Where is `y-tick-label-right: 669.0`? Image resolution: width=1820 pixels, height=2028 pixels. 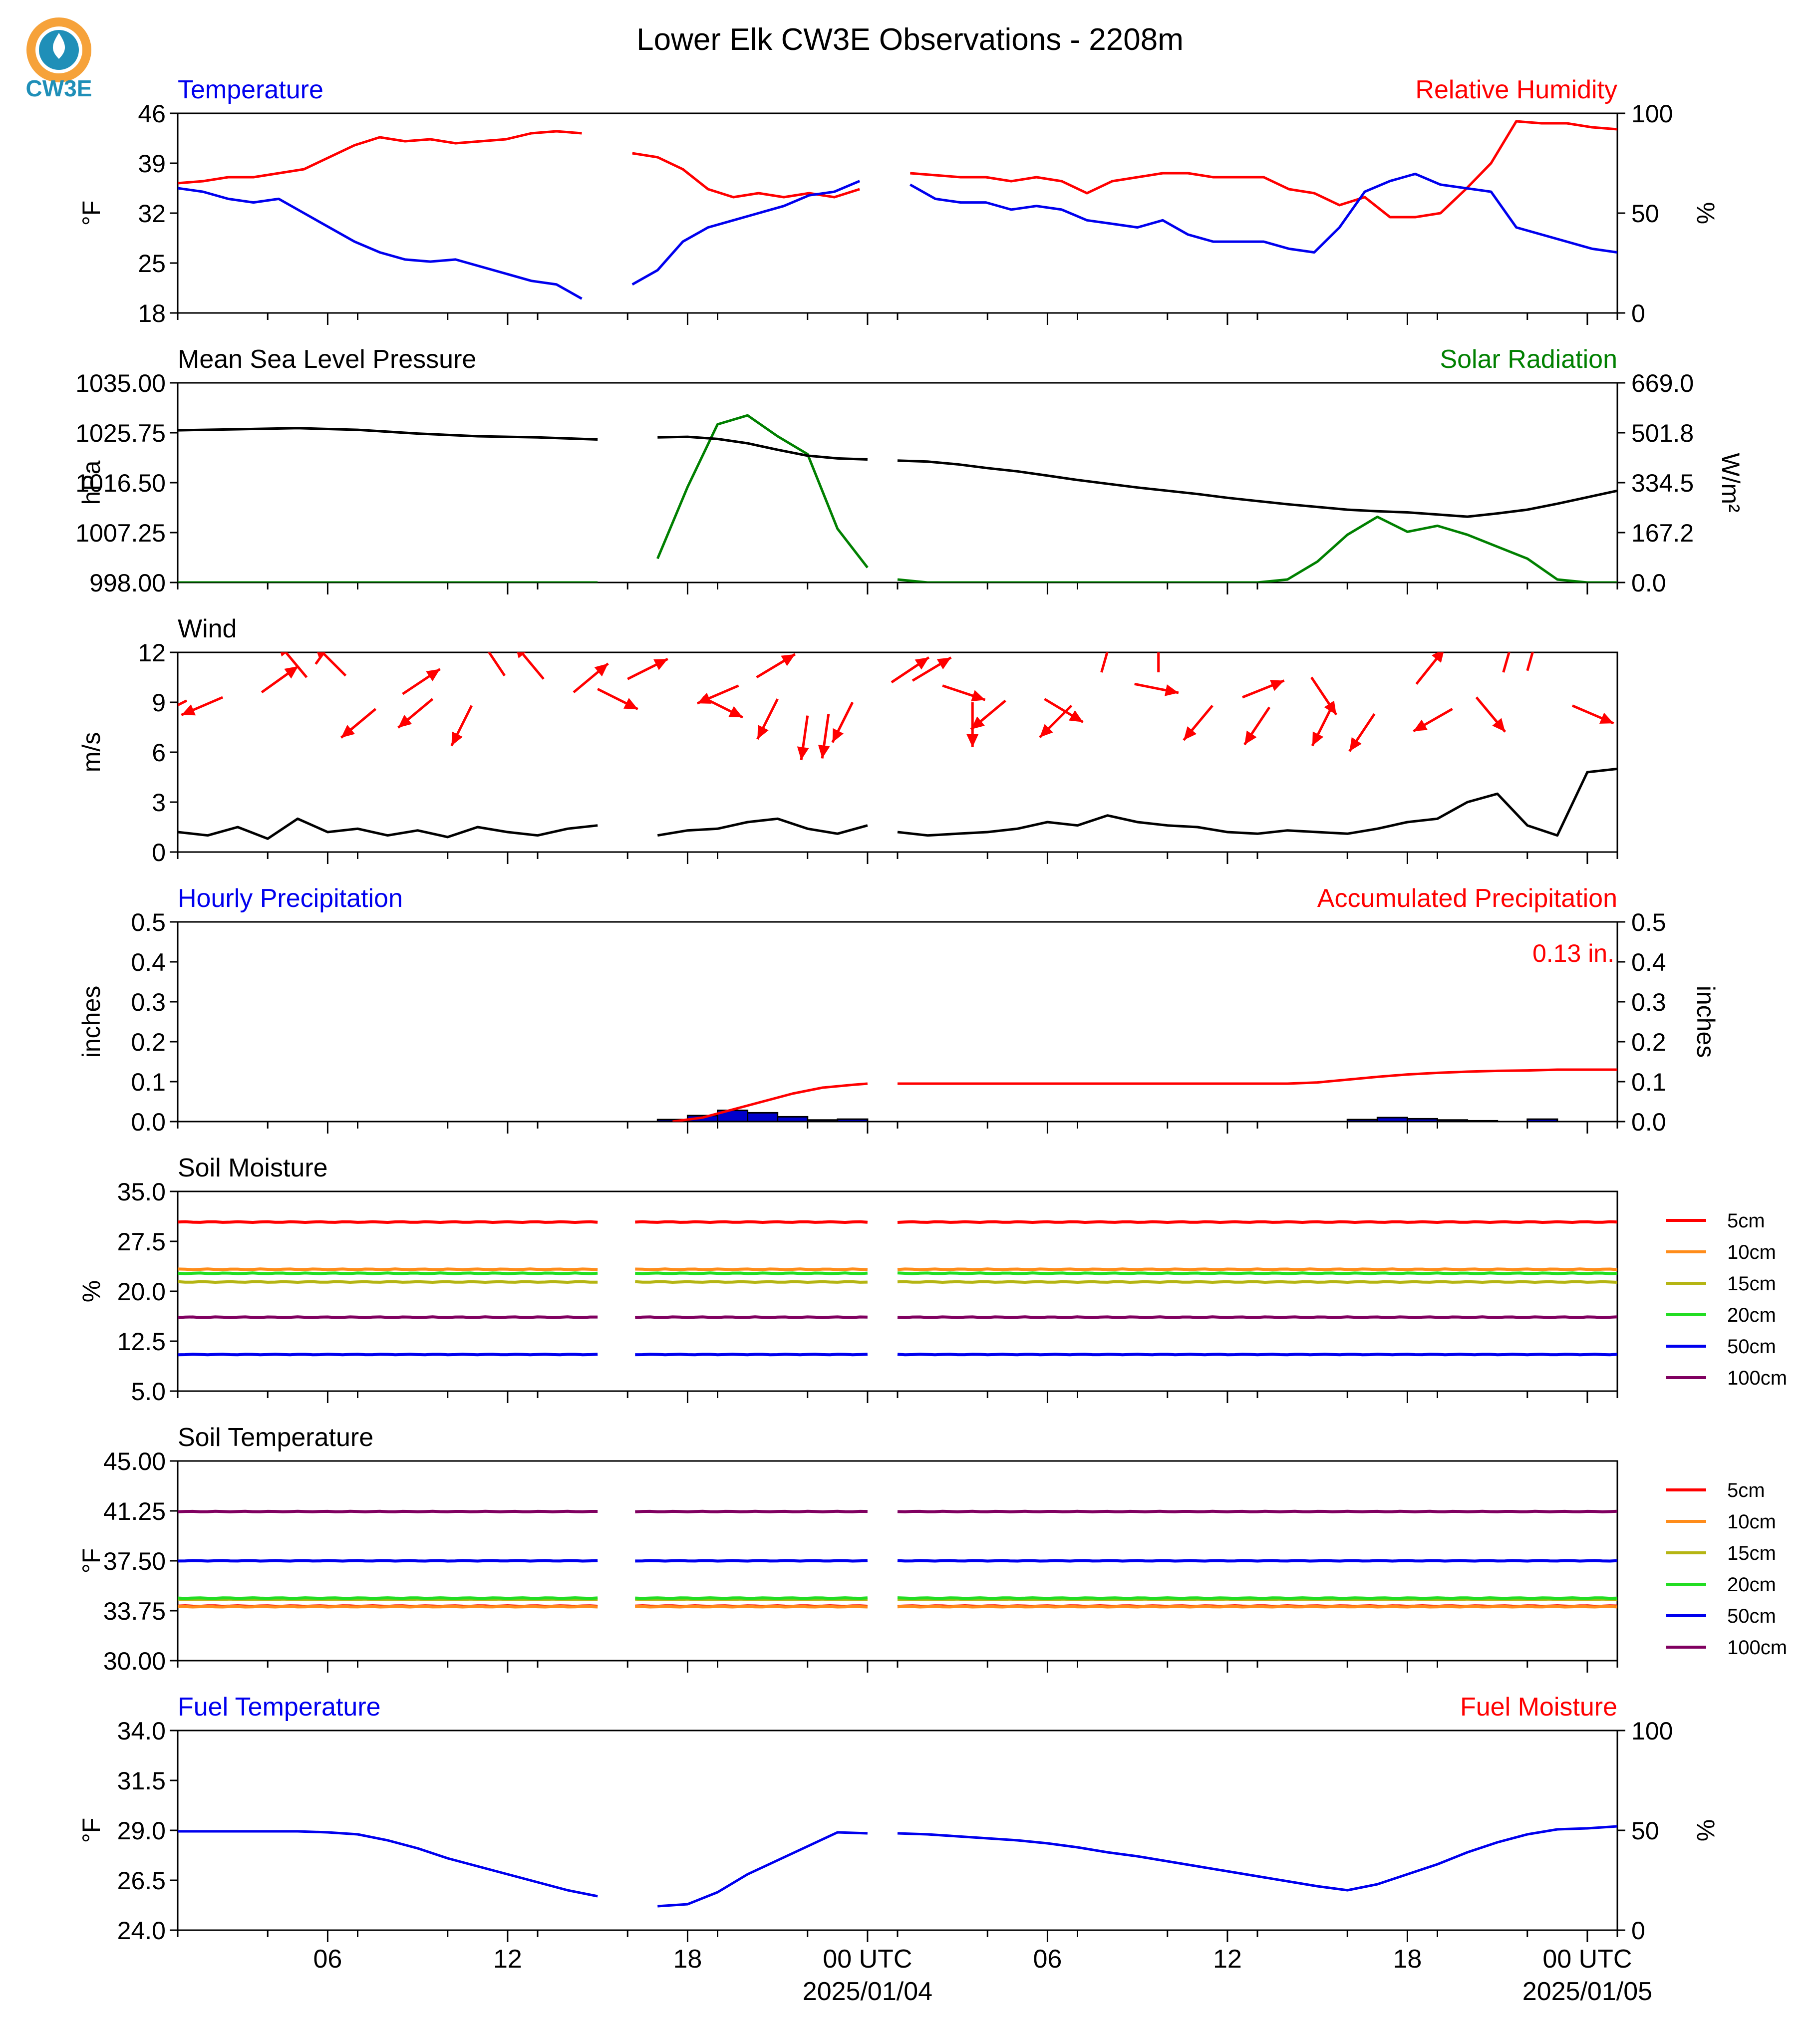 y-tick-label-right: 669.0 is located at coordinates (1662, 383).